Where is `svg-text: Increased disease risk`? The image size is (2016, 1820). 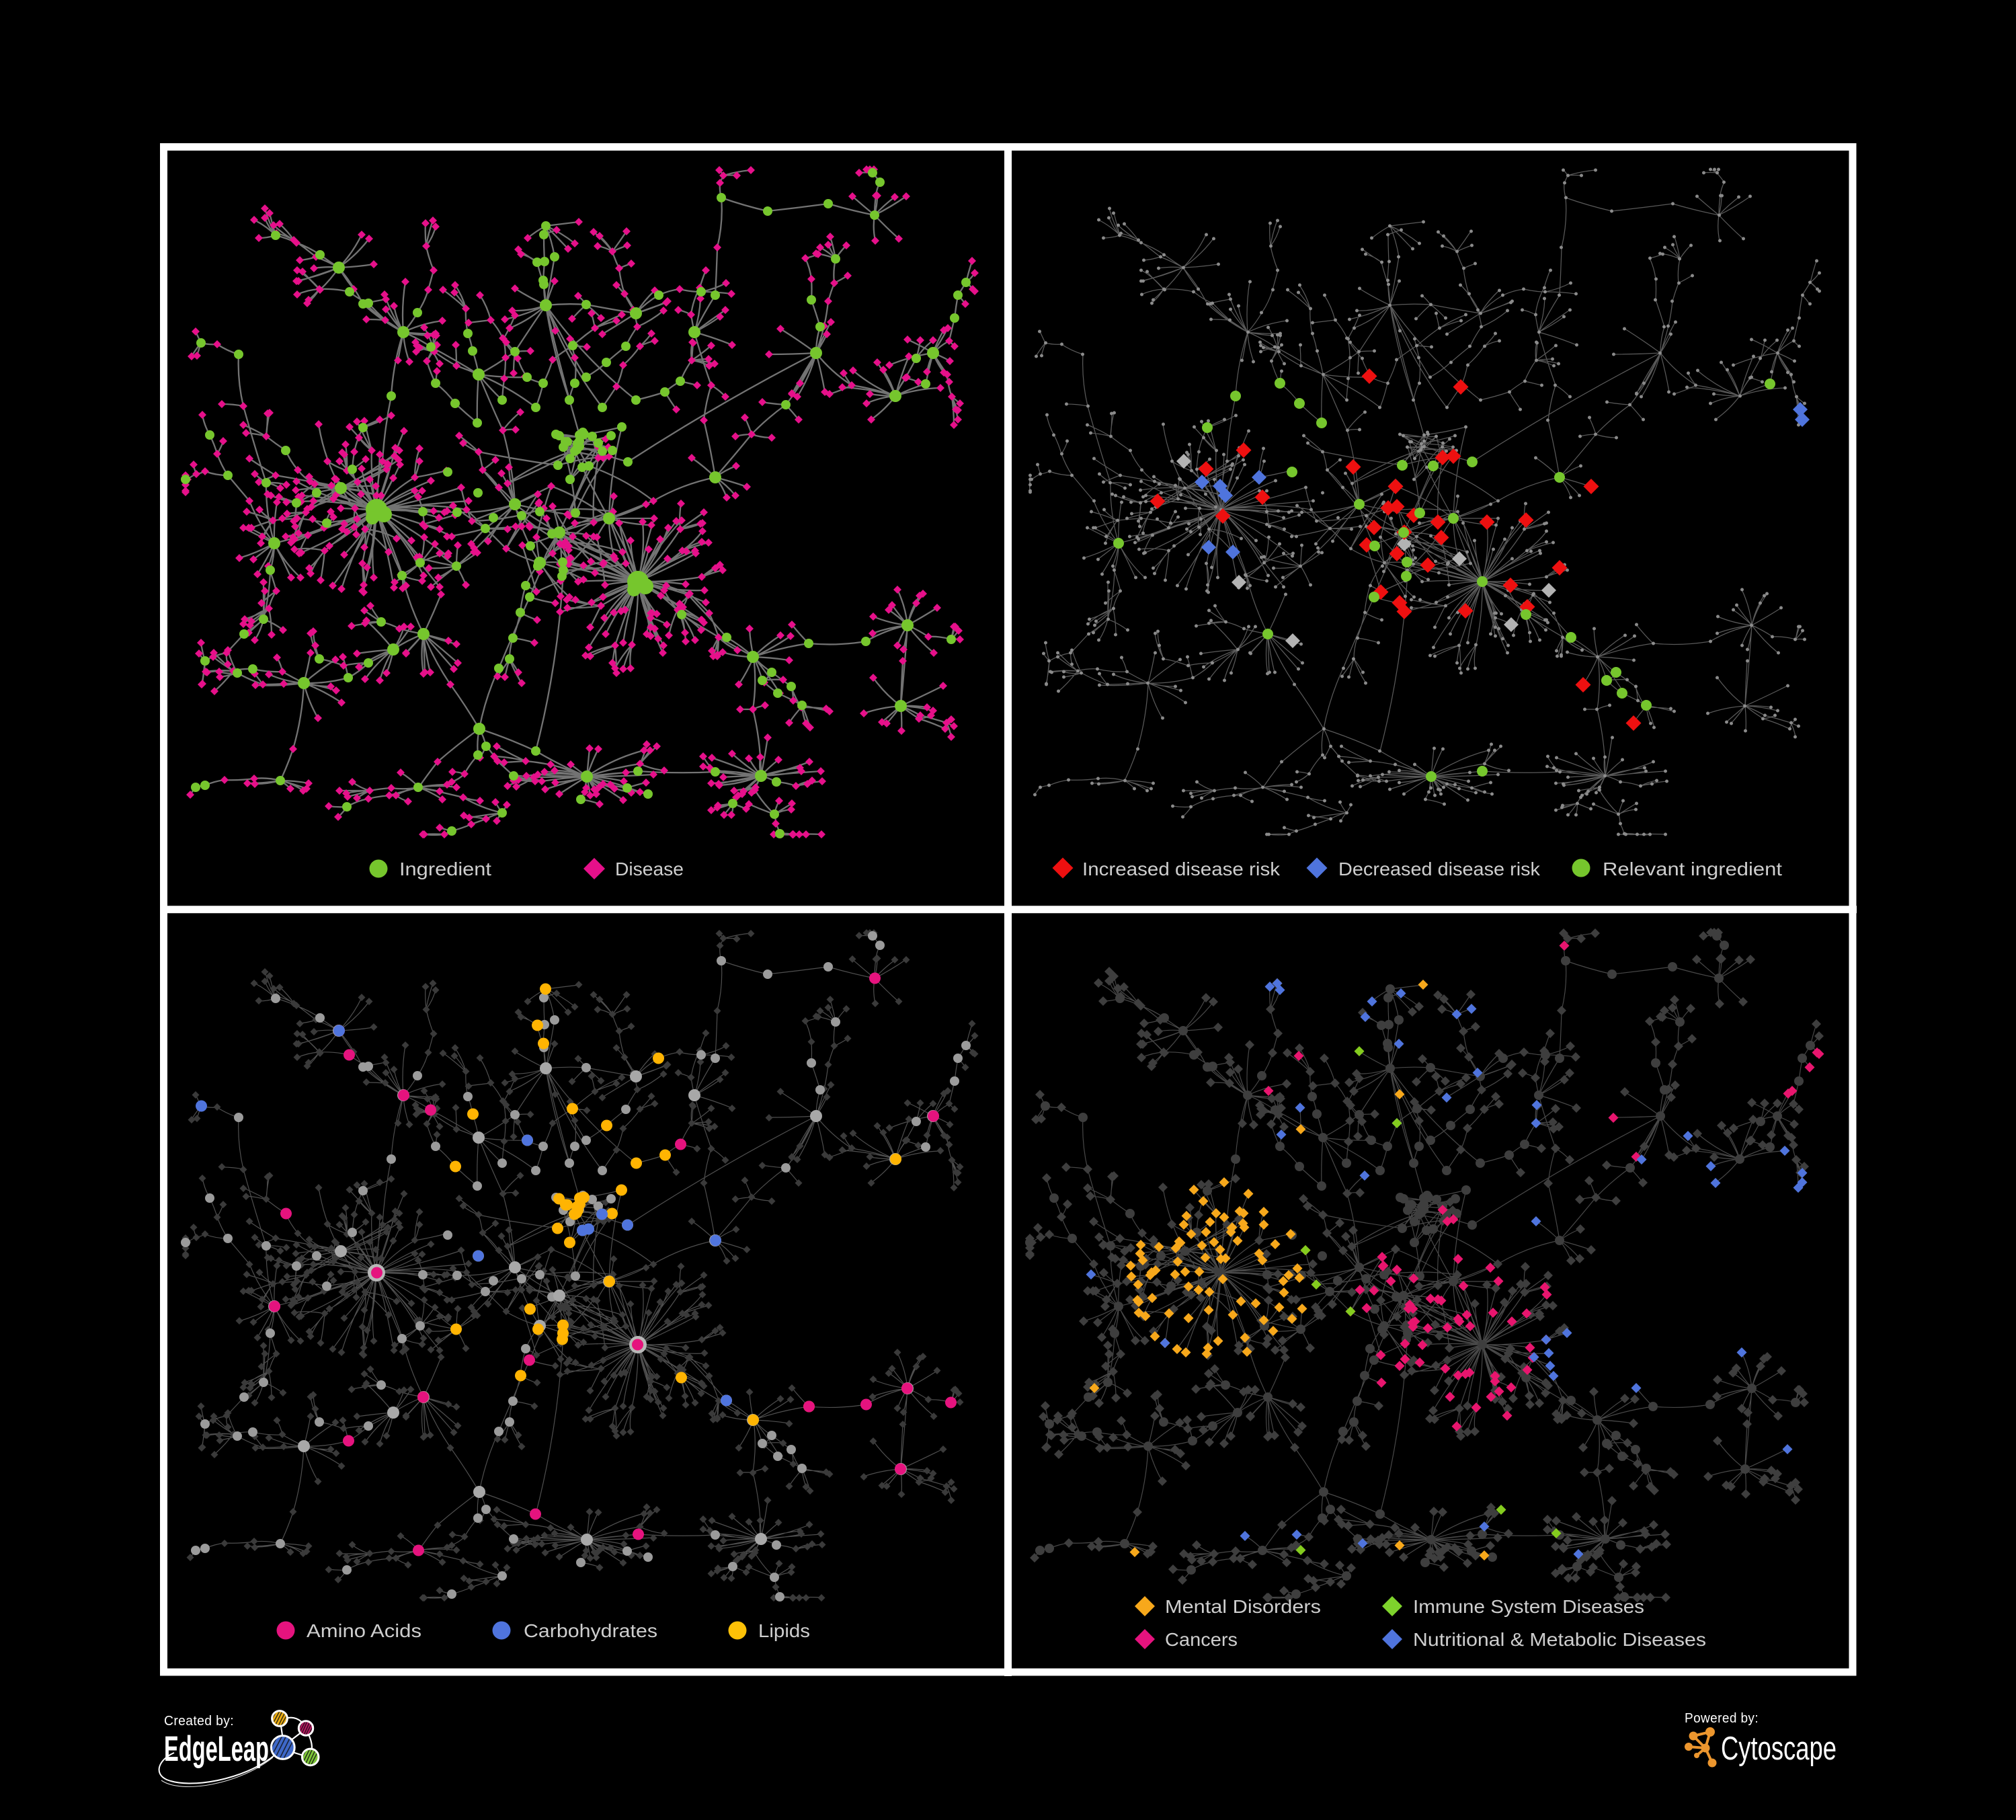 svg-text: Increased disease risk is located at coordinates (1181, 869).